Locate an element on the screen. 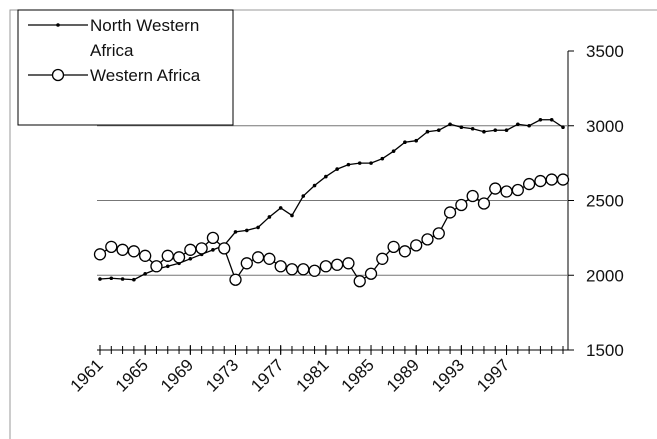 The width and height of the screenshot is (657, 439). x-tick-label: 1981 is located at coordinates (312, 375).